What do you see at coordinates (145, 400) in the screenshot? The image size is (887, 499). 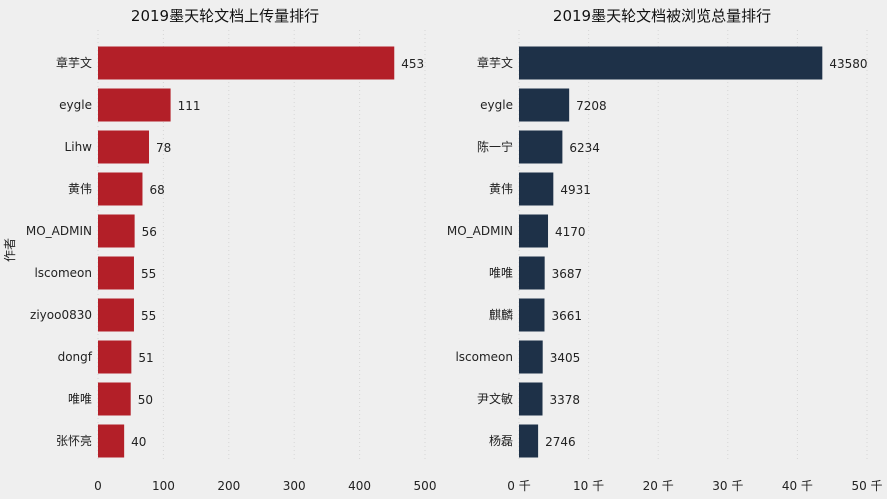 I see `data-label: 50` at bounding box center [145, 400].